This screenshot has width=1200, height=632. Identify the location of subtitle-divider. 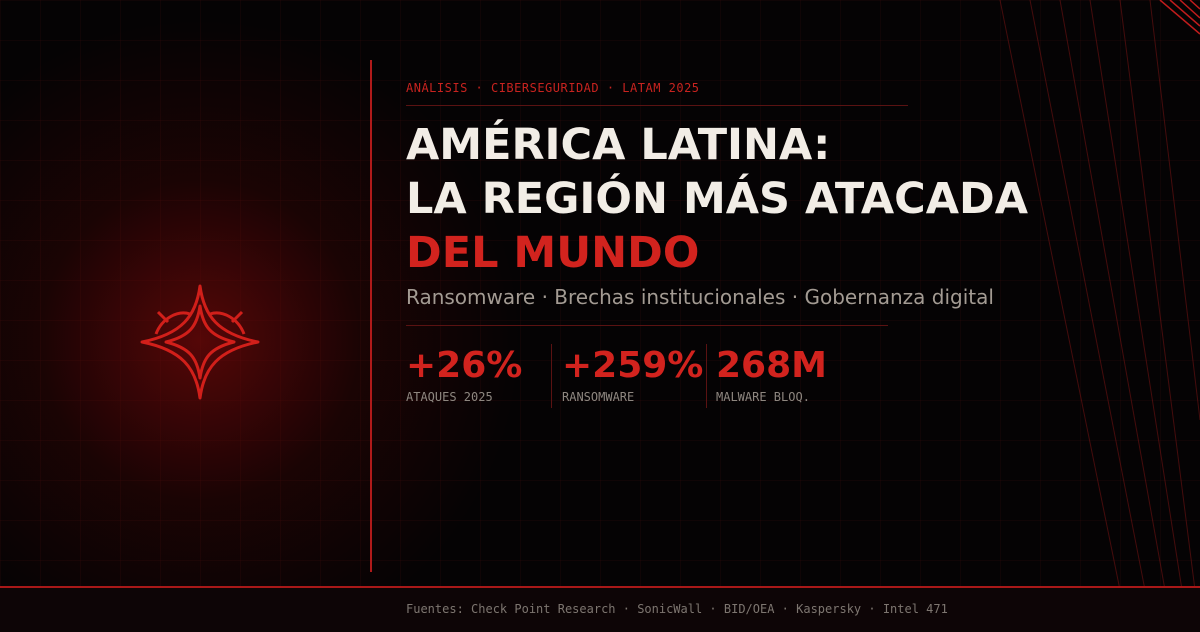
(647, 325).